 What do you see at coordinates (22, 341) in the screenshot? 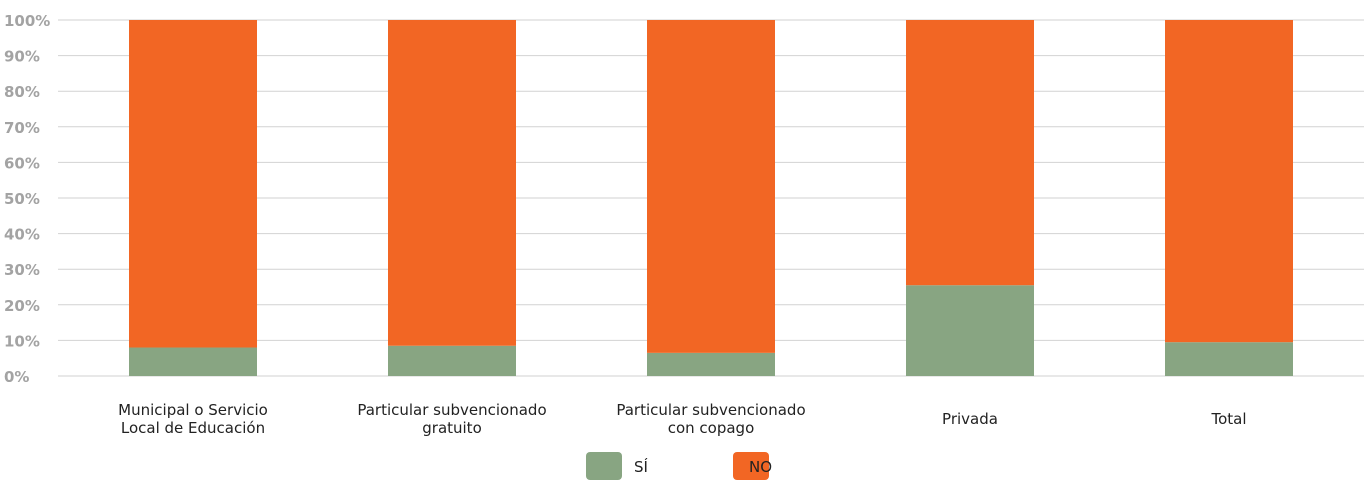
I see `y-tick-label: 10%` at bounding box center [22, 341].